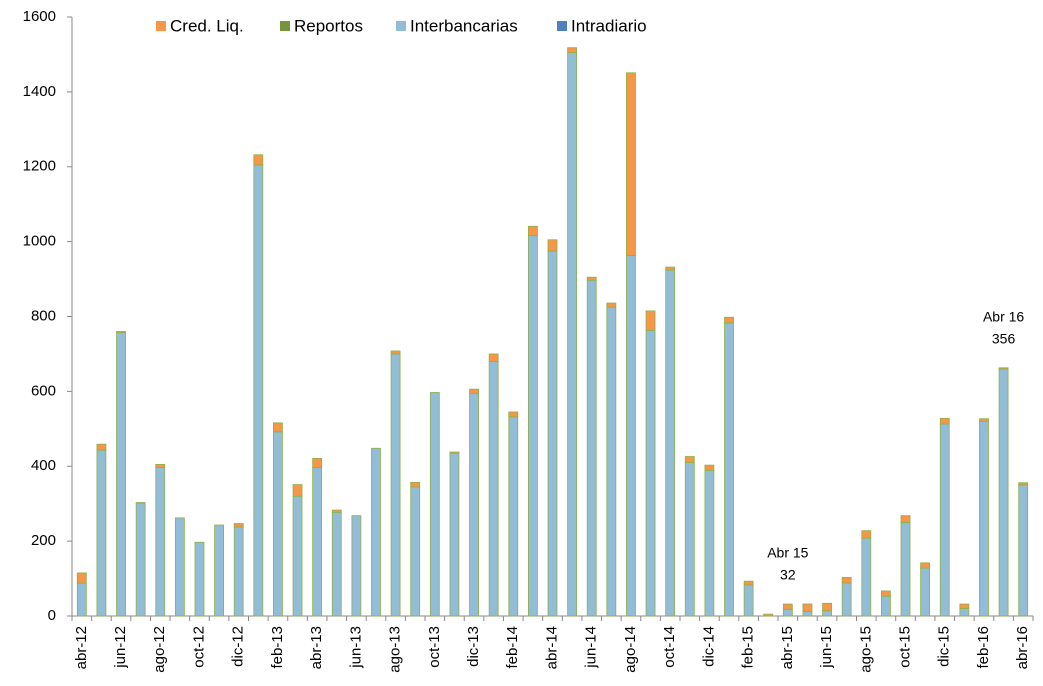 This screenshot has height=686, width=1043. I want to click on legend-label: Reportos, so click(328, 25).